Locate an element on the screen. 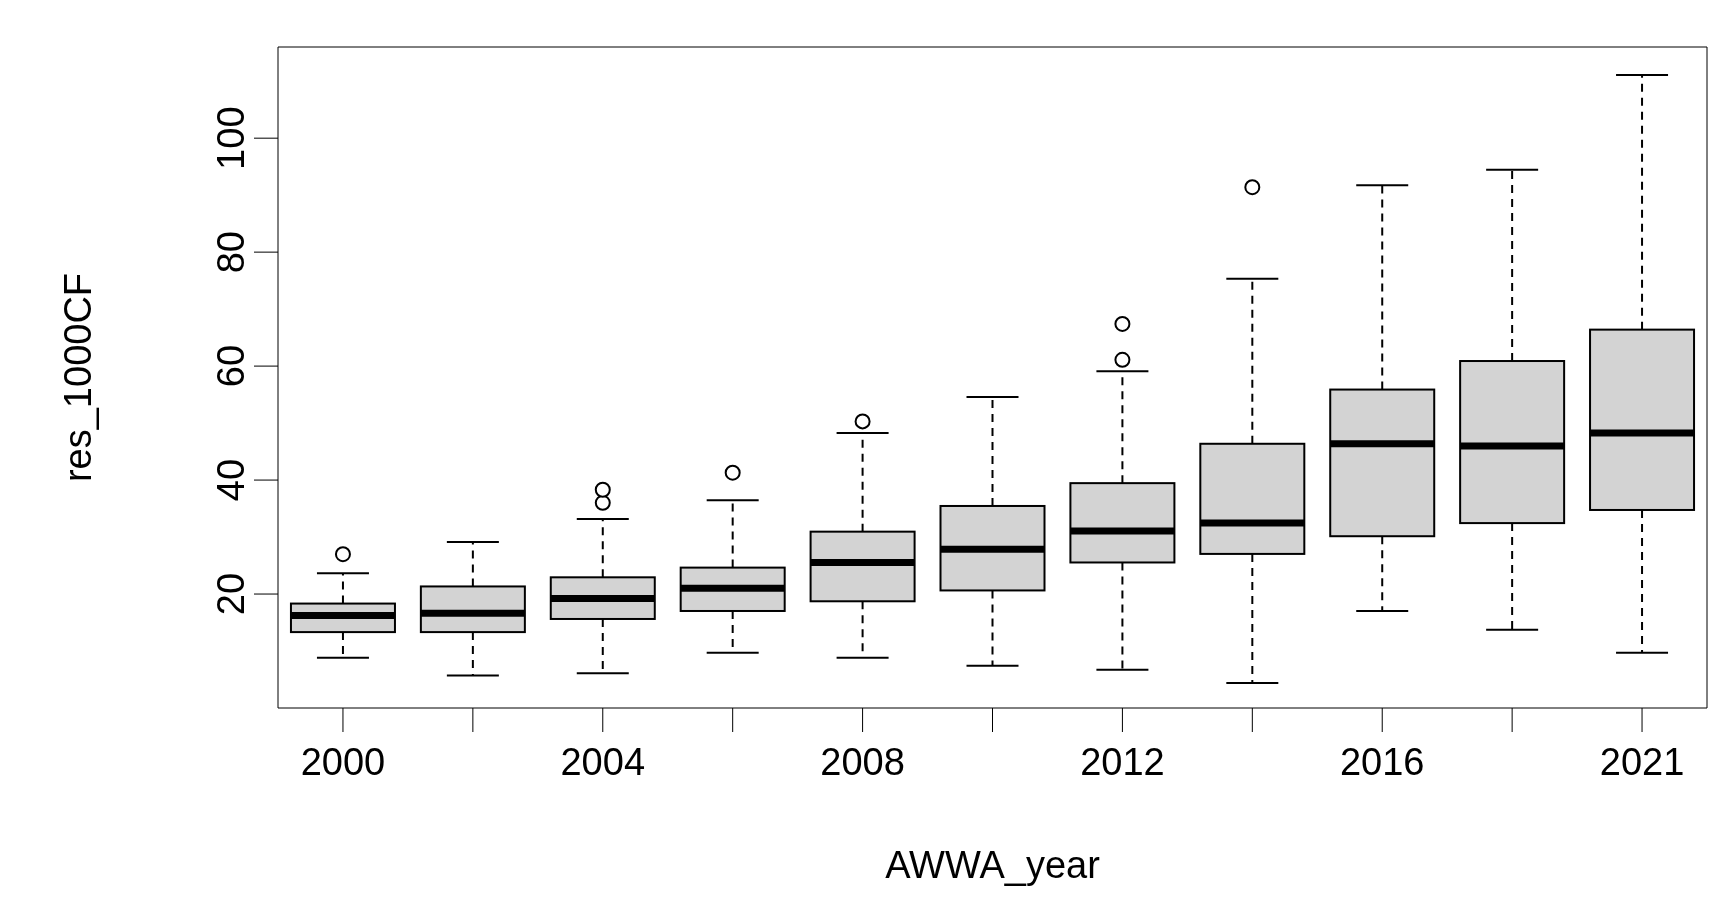 The image size is (1733, 915). y-tick-label: 40 is located at coordinates (231, 480).